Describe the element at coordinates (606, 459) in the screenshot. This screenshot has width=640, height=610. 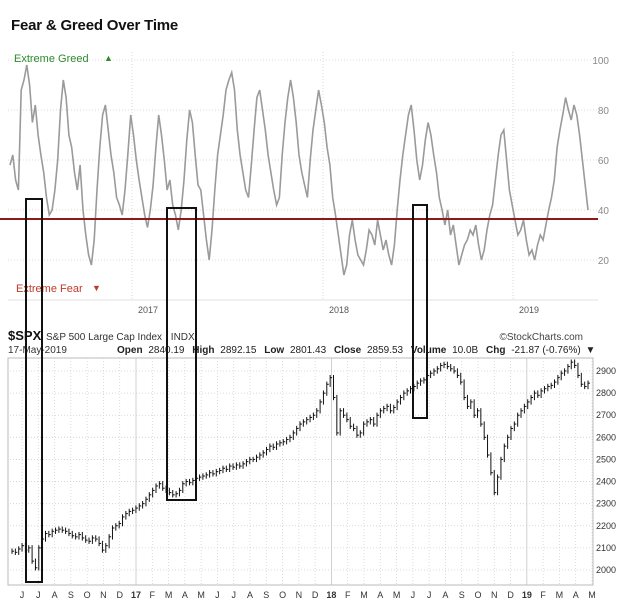
I see `spx-y-tick-label: 2500` at that location.